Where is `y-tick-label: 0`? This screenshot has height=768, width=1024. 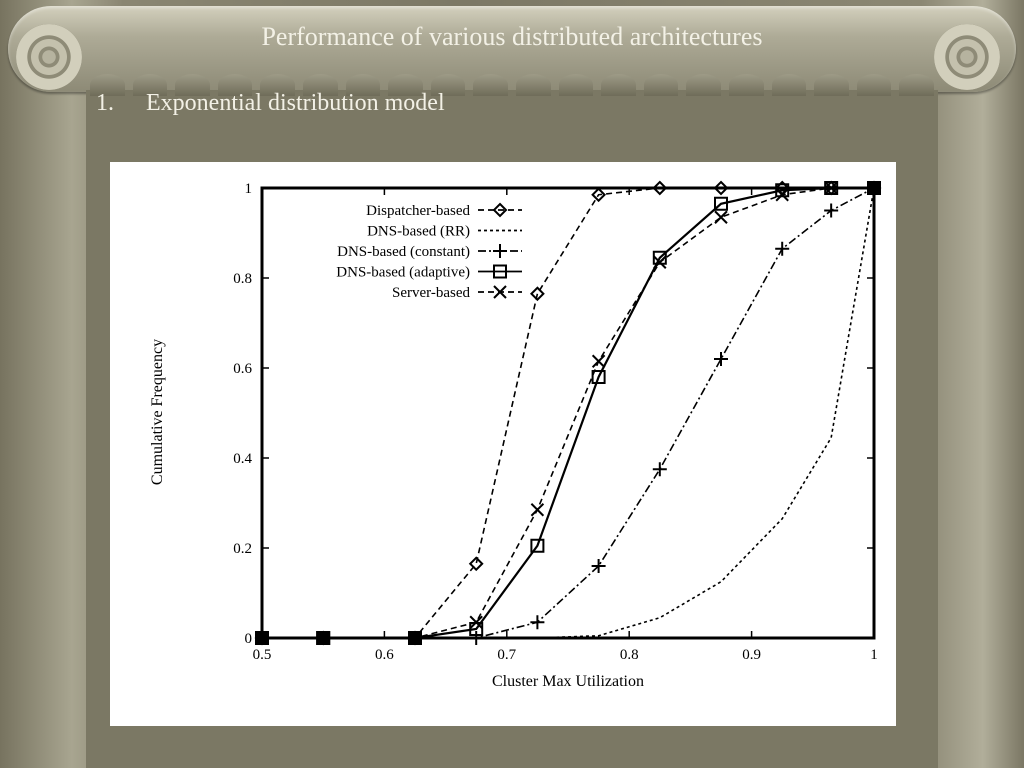 y-tick-label: 0 is located at coordinates (249, 639).